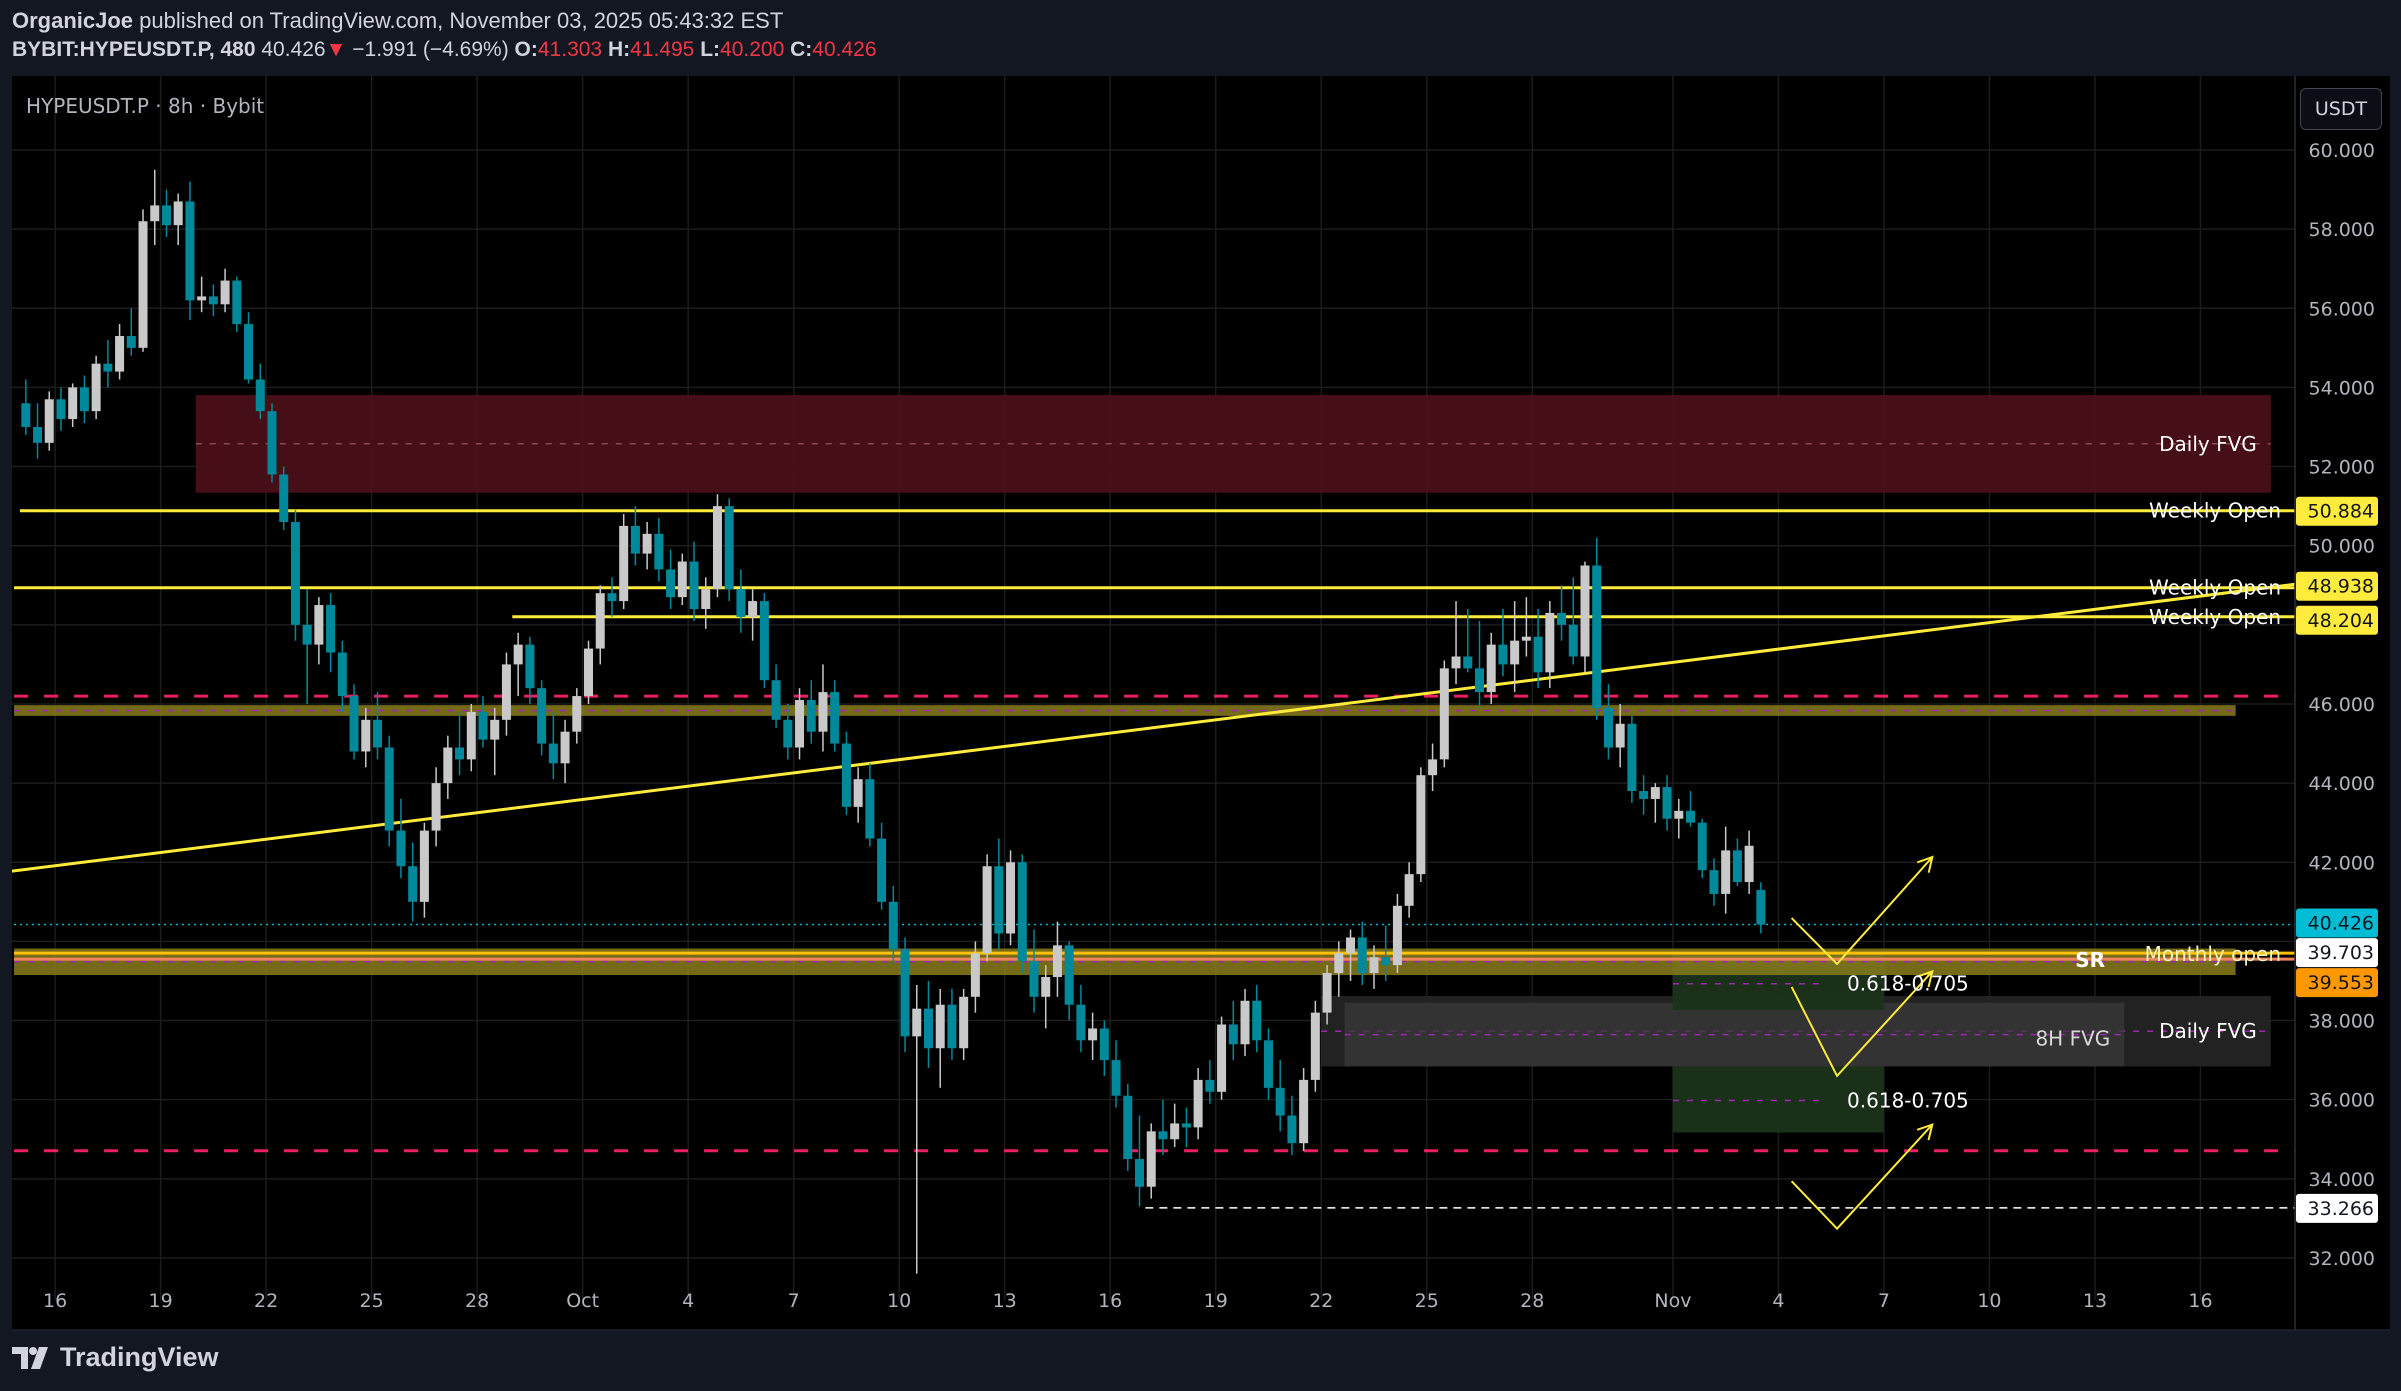 This screenshot has width=2401, height=1391. What do you see at coordinates (1778, 1301) in the screenshot?
I see `x-tick-label: 4` at bounding box center [1778, 1301].